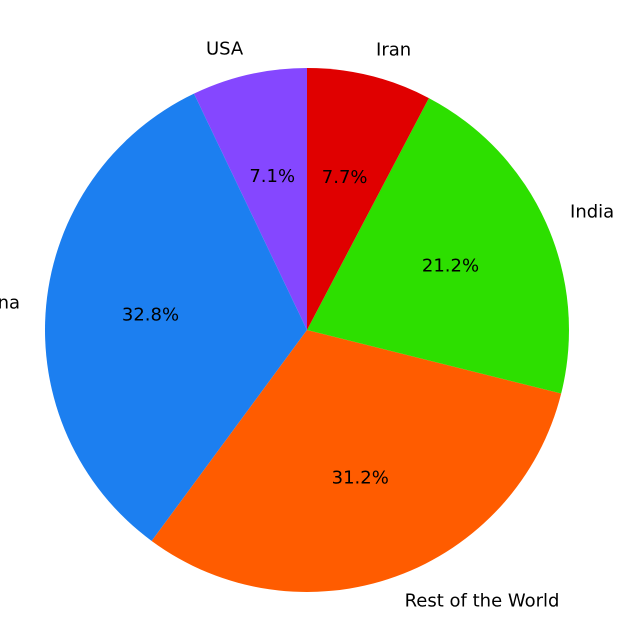  Describe the element at coordinates (393, 50) in the screenshot. I see `slice-label-iran: Iran` at that location.